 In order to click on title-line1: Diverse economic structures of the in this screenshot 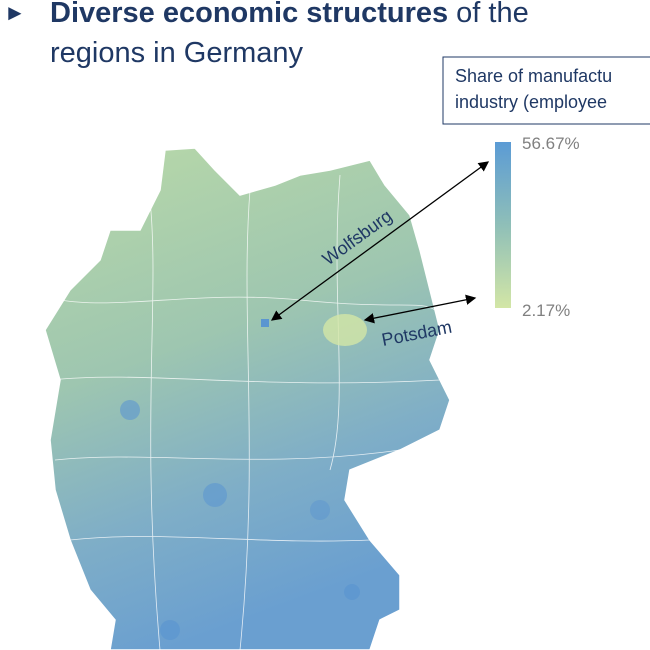, I will do `click(289, 14)`.